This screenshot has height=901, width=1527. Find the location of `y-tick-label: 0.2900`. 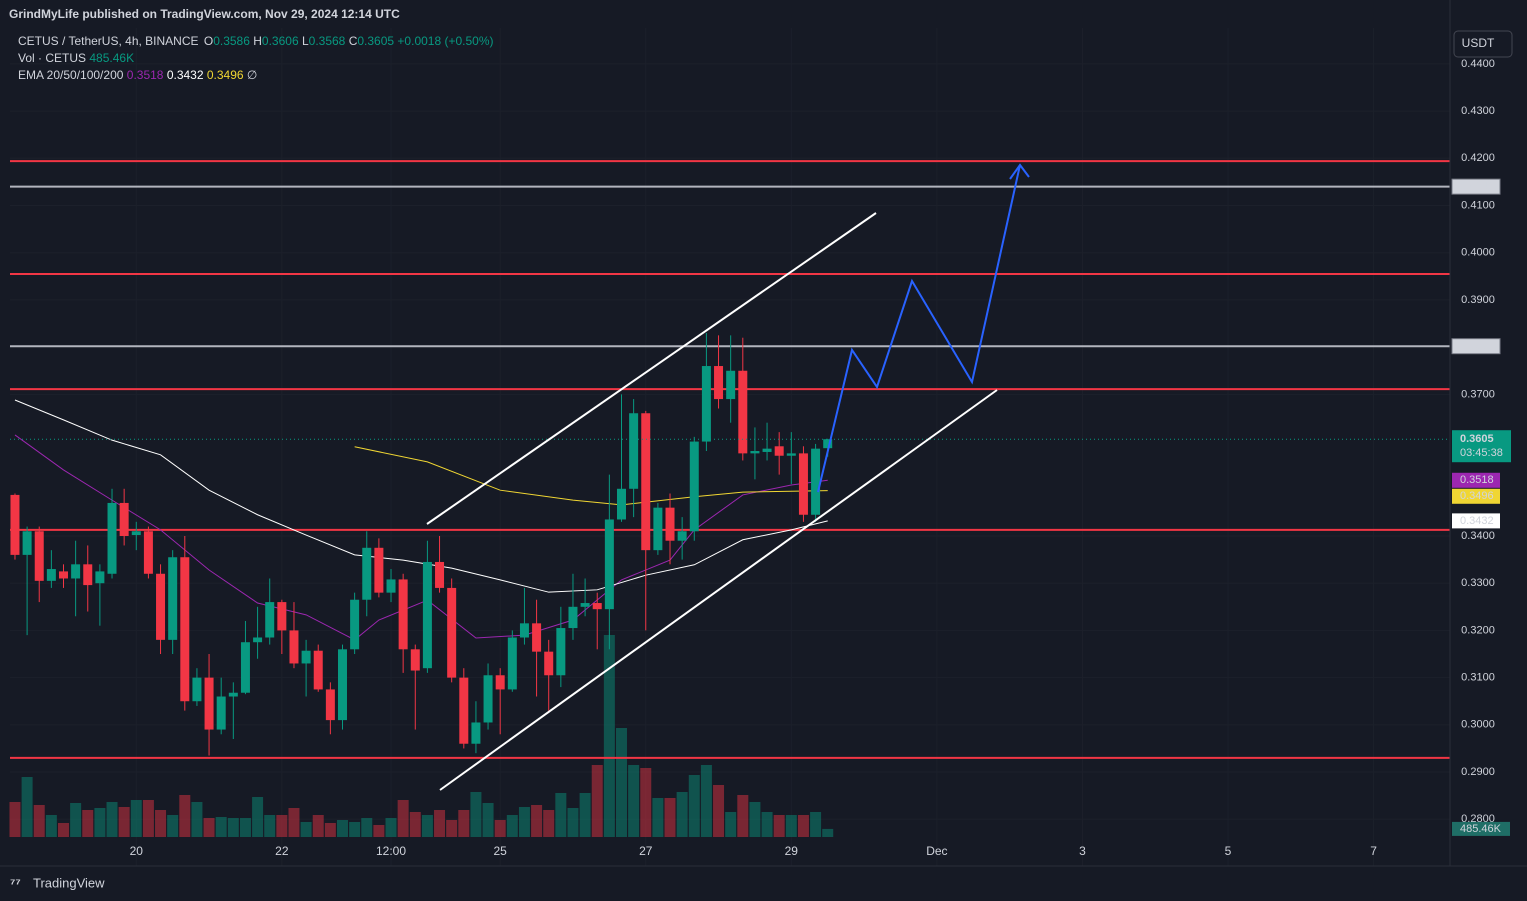

y-tick-label: 0.2900 is located at coordinates (1478, 772).